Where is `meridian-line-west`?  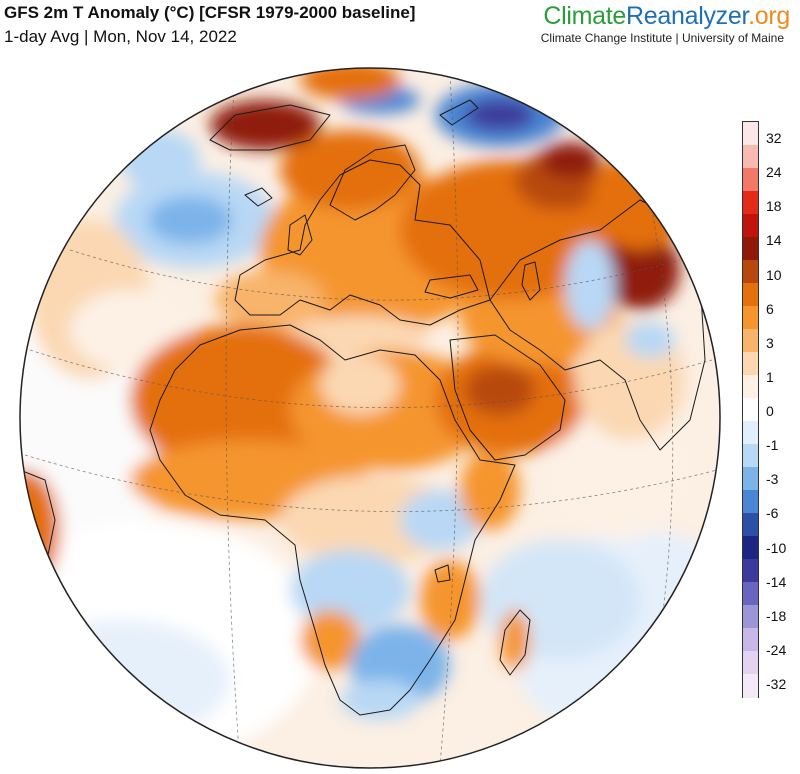
meridian-line-west is located at coordinates (233, 417).